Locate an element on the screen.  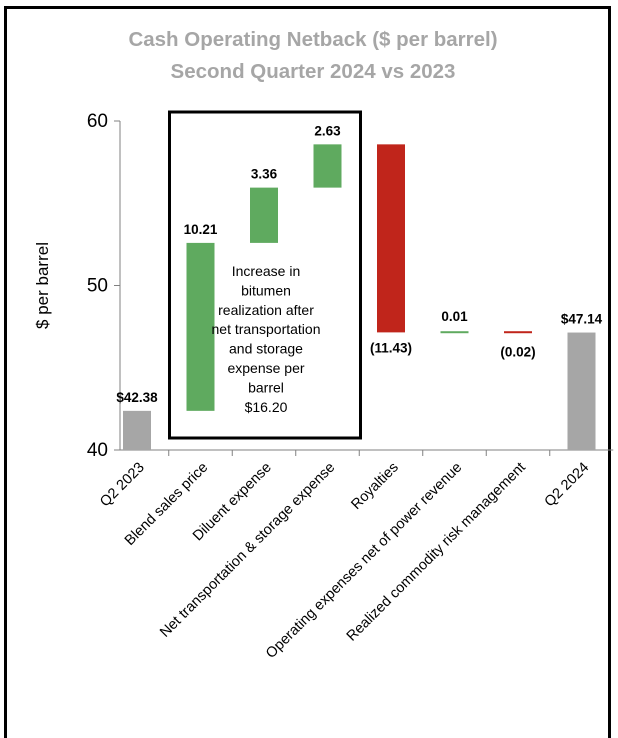
annotation-line: bitumen is located at coordinates (266, 290).